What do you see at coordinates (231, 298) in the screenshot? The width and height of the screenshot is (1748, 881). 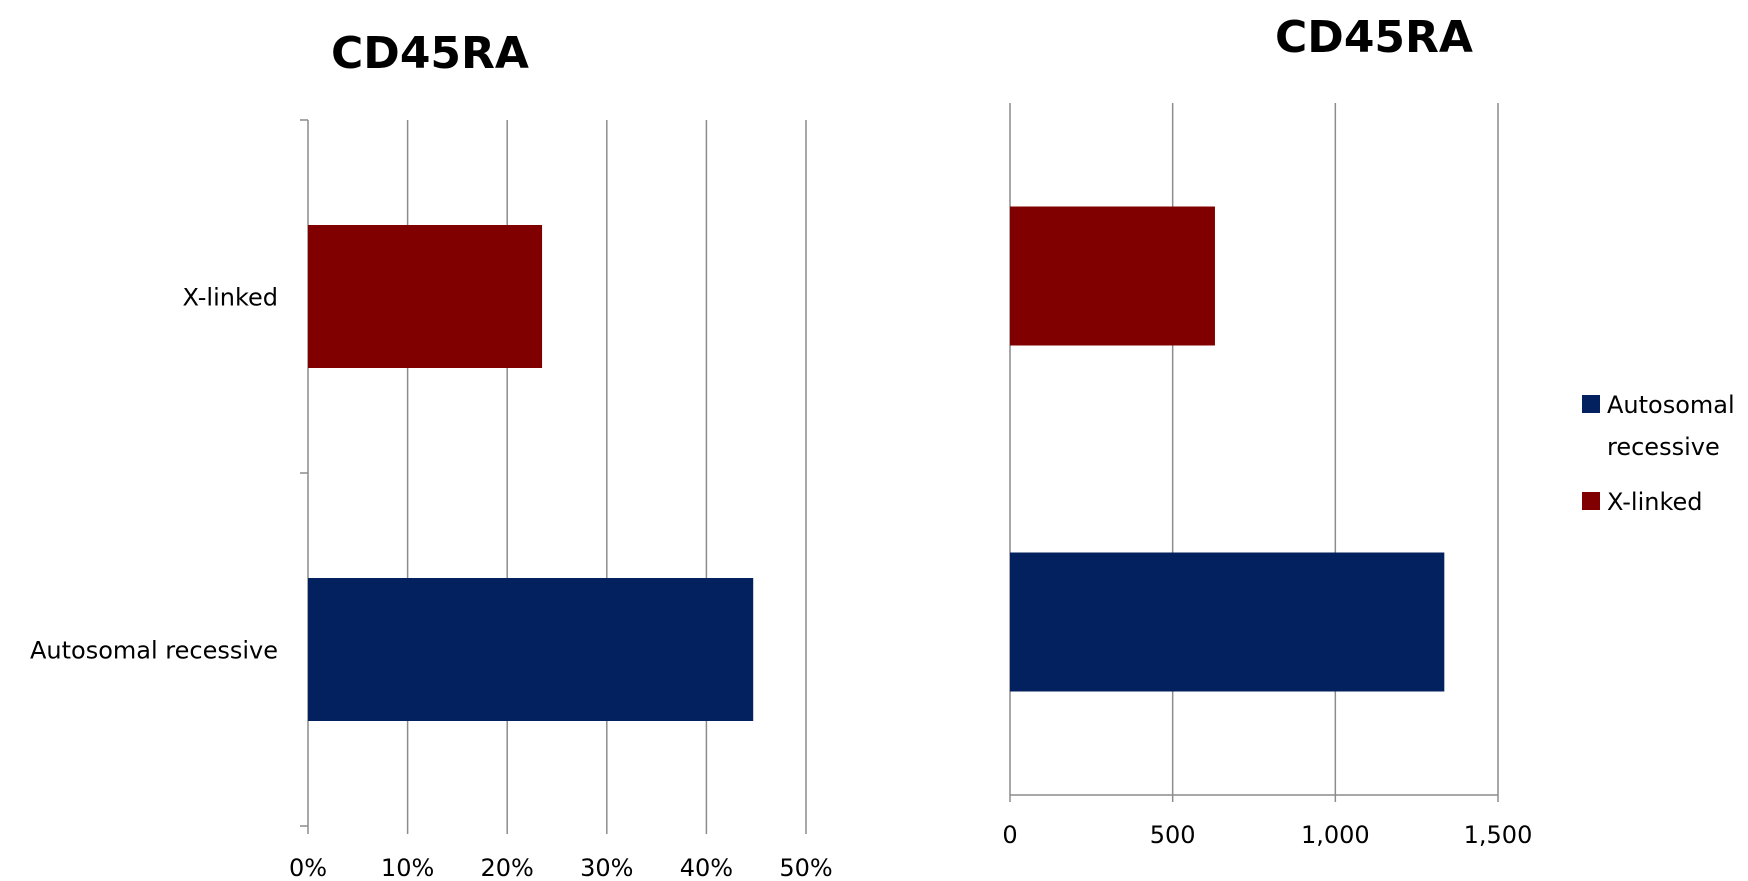 I see `left-category-label: X-linked` at bounding box center [231, 298].